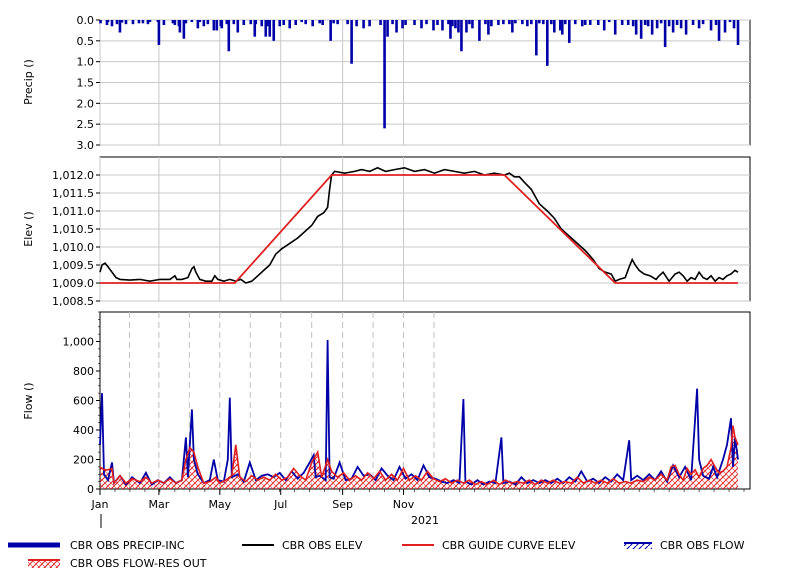 Image resolution: width=801 pixels, height=584 pixels. Describe the element at coordinates (73, 301) in the screenshot. I see `elev-ytick-label: 1,008.5` at that location.